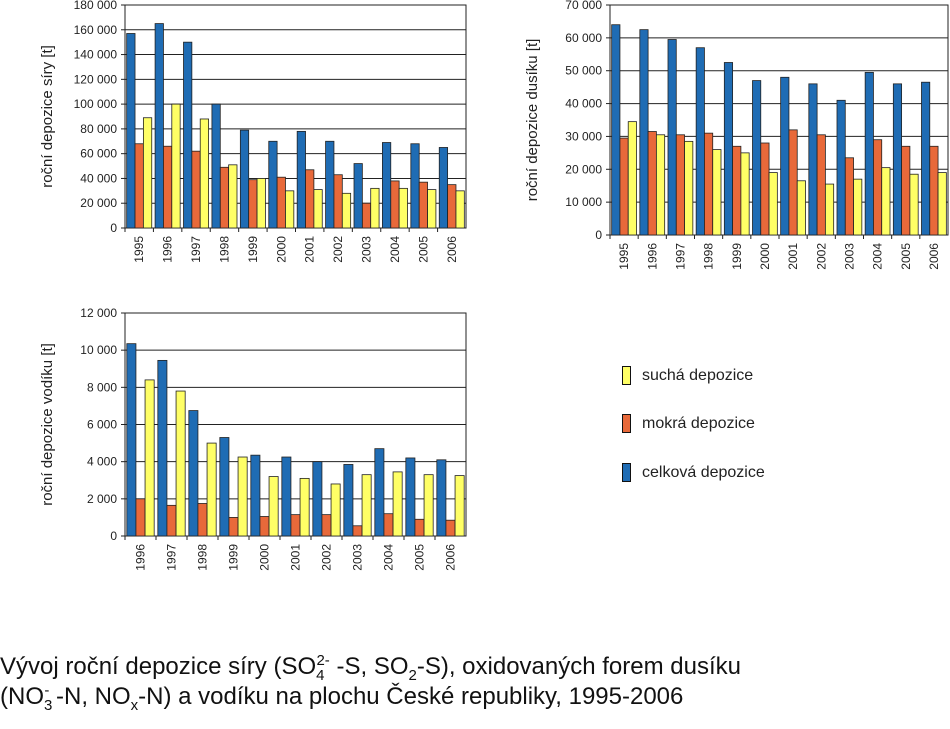 Image resolution: width=950 pixels, height=729 pixels. Describe the element at coordinates (149, 458) in the screenshot. I see `chart3-bar-dry-1996` at that location.